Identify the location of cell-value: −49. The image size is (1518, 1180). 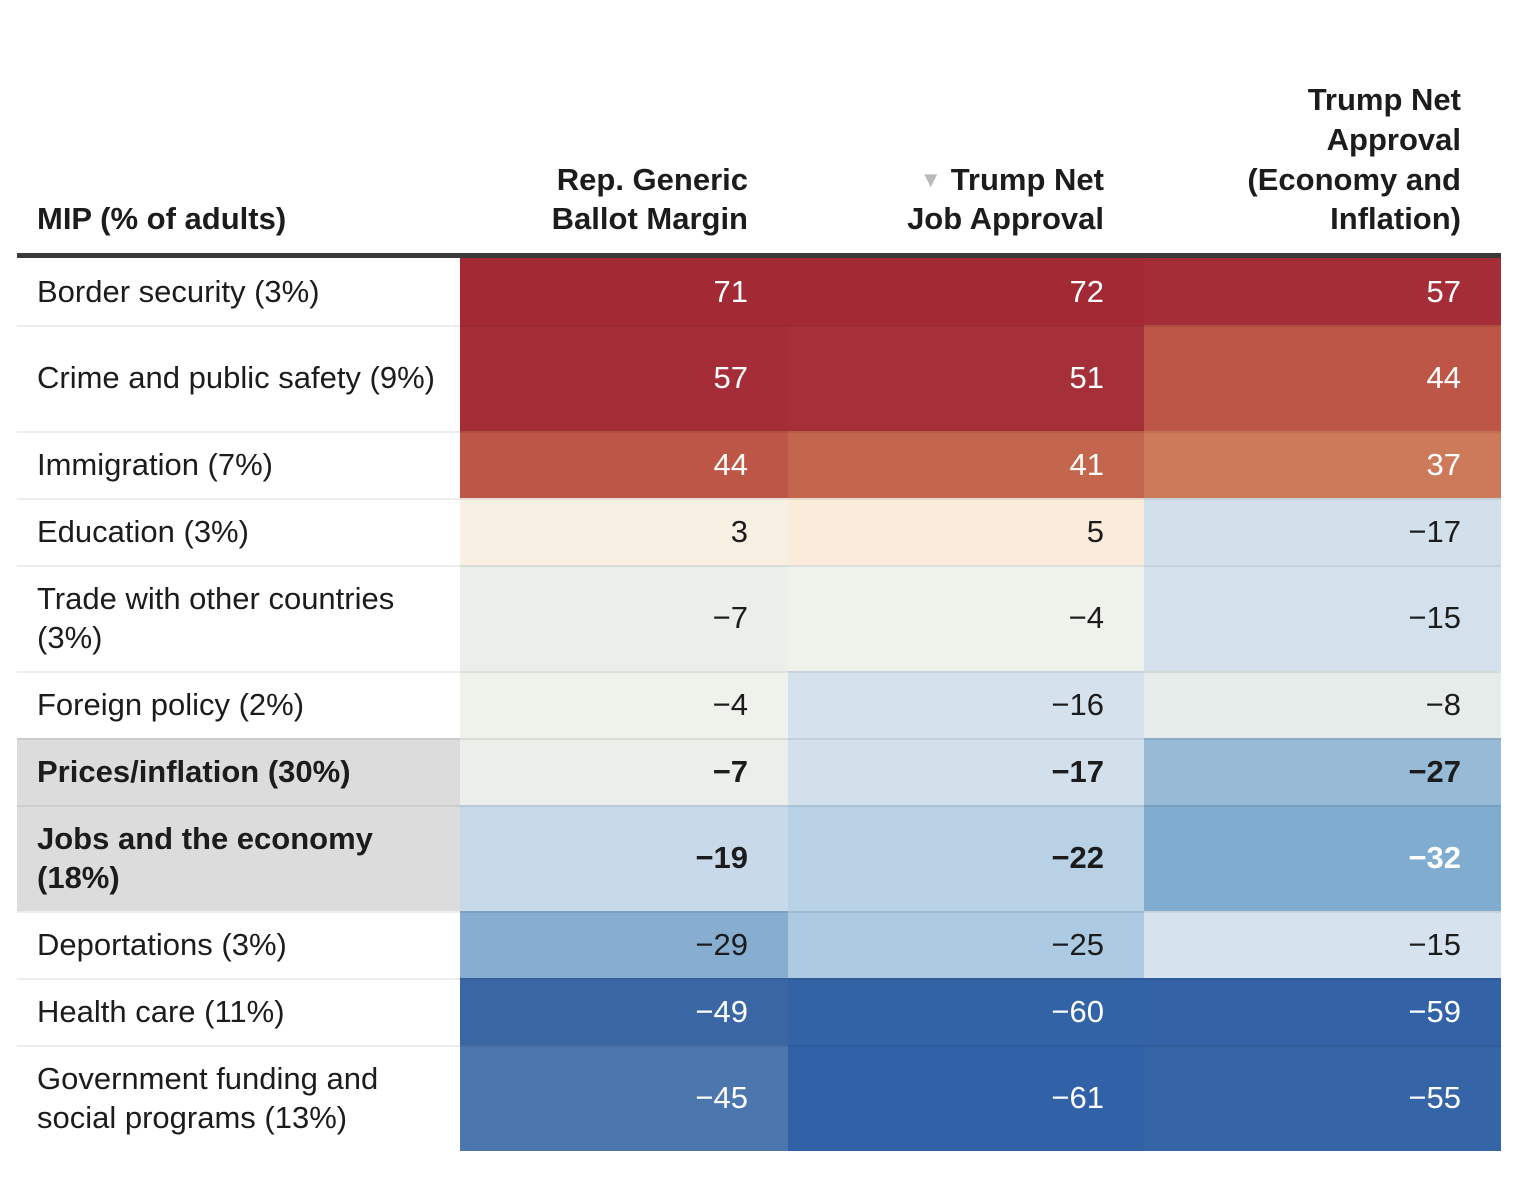
(721, 1011).